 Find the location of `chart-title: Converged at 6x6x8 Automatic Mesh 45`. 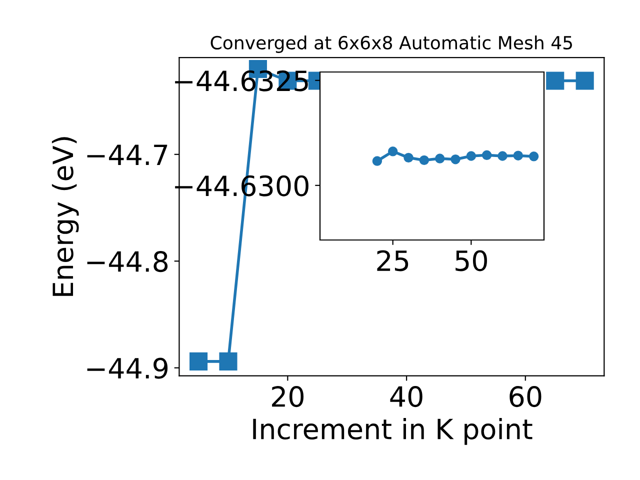

chart-title: Converged at 6x6x8 Automatic Mesh 45 is located at coordinates (391, 45).